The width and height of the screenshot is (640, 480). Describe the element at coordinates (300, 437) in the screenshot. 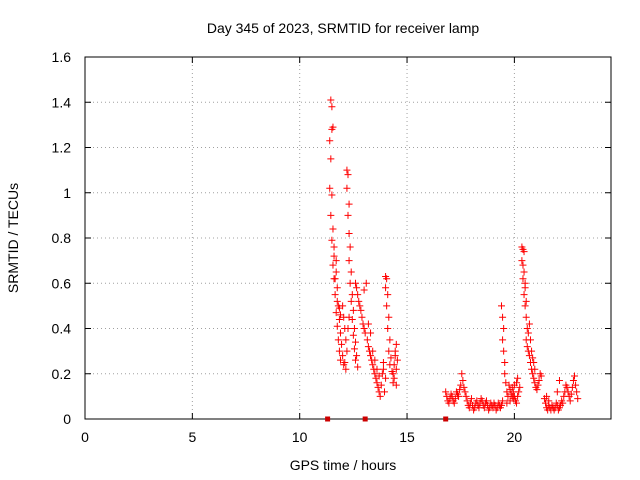

I see `x-tick-label: 10` at that location.